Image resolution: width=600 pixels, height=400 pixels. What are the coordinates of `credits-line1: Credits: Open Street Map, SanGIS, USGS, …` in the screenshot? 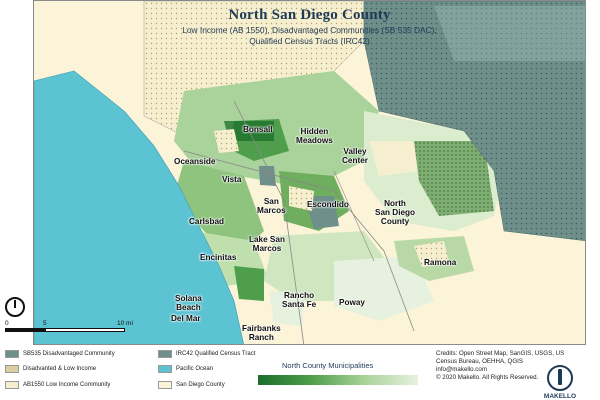 It's located at (500, 353).